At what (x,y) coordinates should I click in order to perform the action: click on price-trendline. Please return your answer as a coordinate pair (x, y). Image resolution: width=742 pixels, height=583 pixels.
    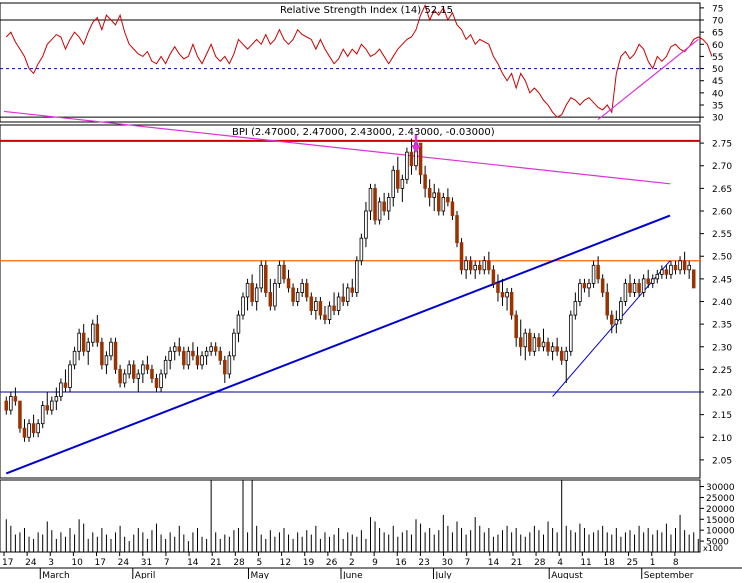
    Looking at the image, I should click on (337, 147).